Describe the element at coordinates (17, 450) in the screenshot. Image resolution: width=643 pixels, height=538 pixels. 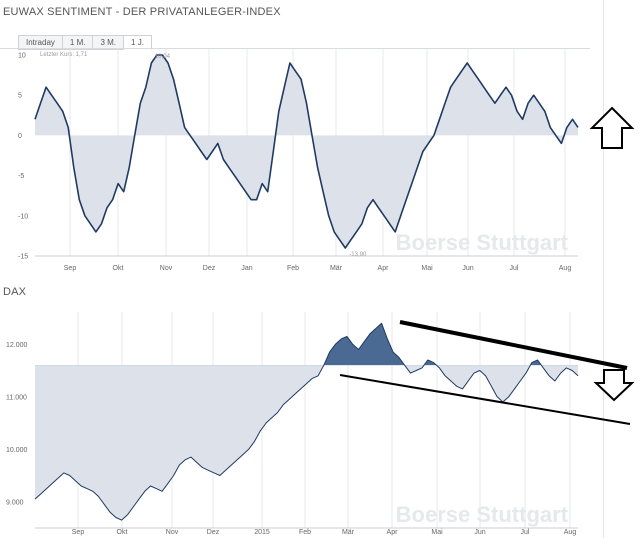
I see `dax-y-tick-label: 10.000` at that location.